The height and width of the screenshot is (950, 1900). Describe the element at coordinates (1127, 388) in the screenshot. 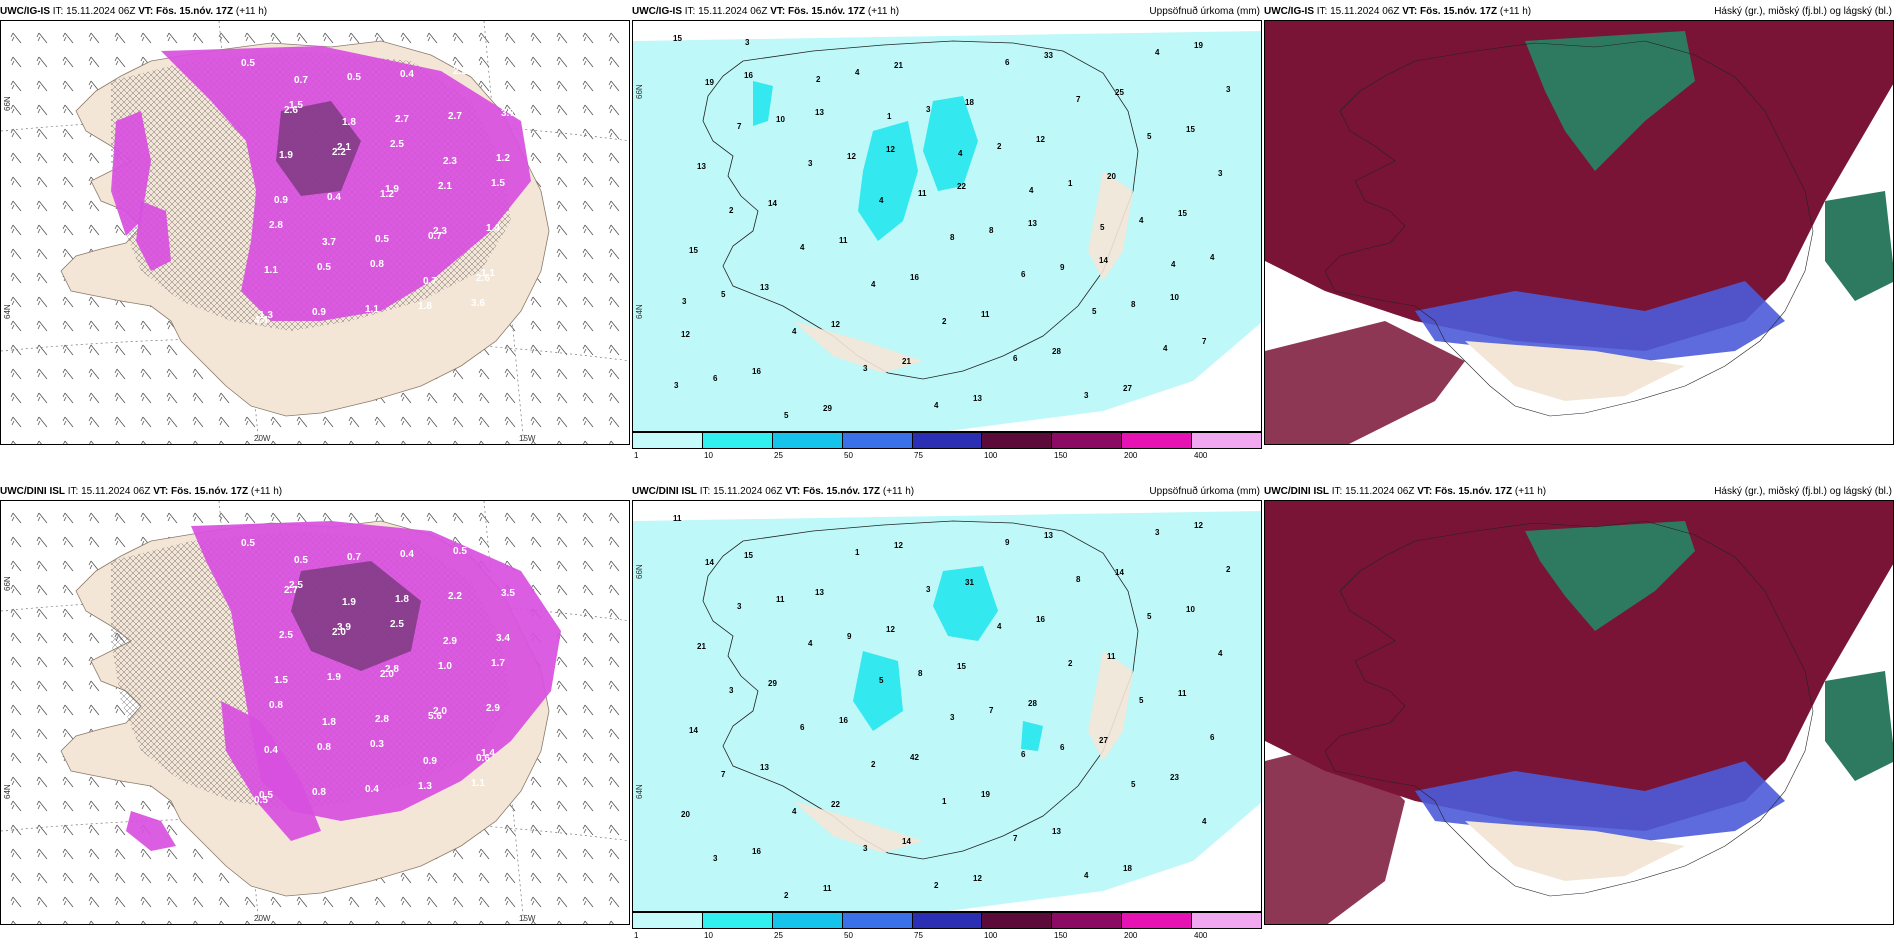

I see `precip-value: 27` at that location.